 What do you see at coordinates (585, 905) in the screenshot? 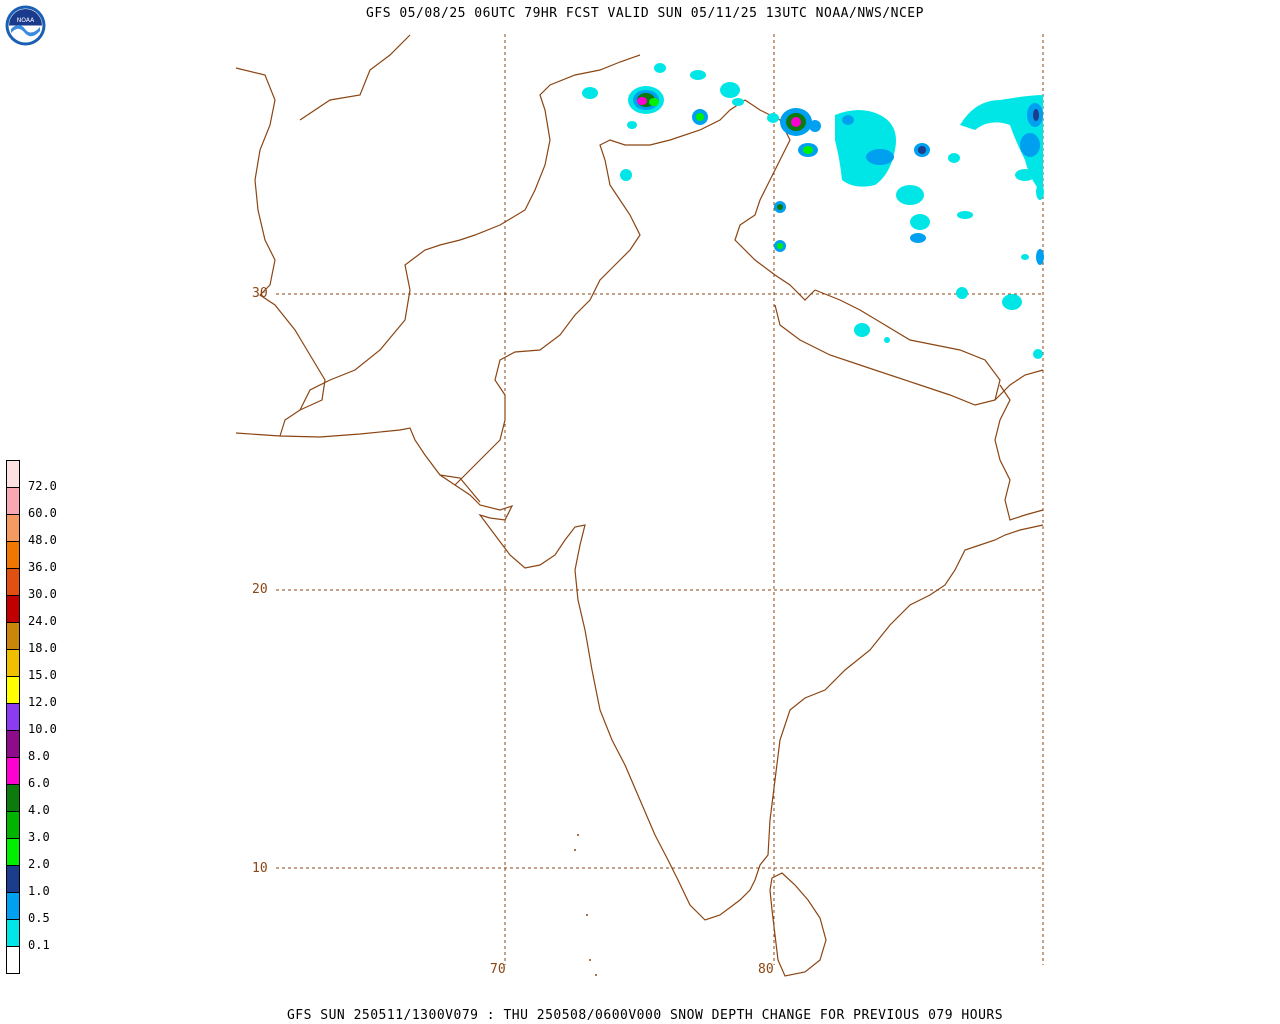
I see `islands` at bounding box center [585, 905].